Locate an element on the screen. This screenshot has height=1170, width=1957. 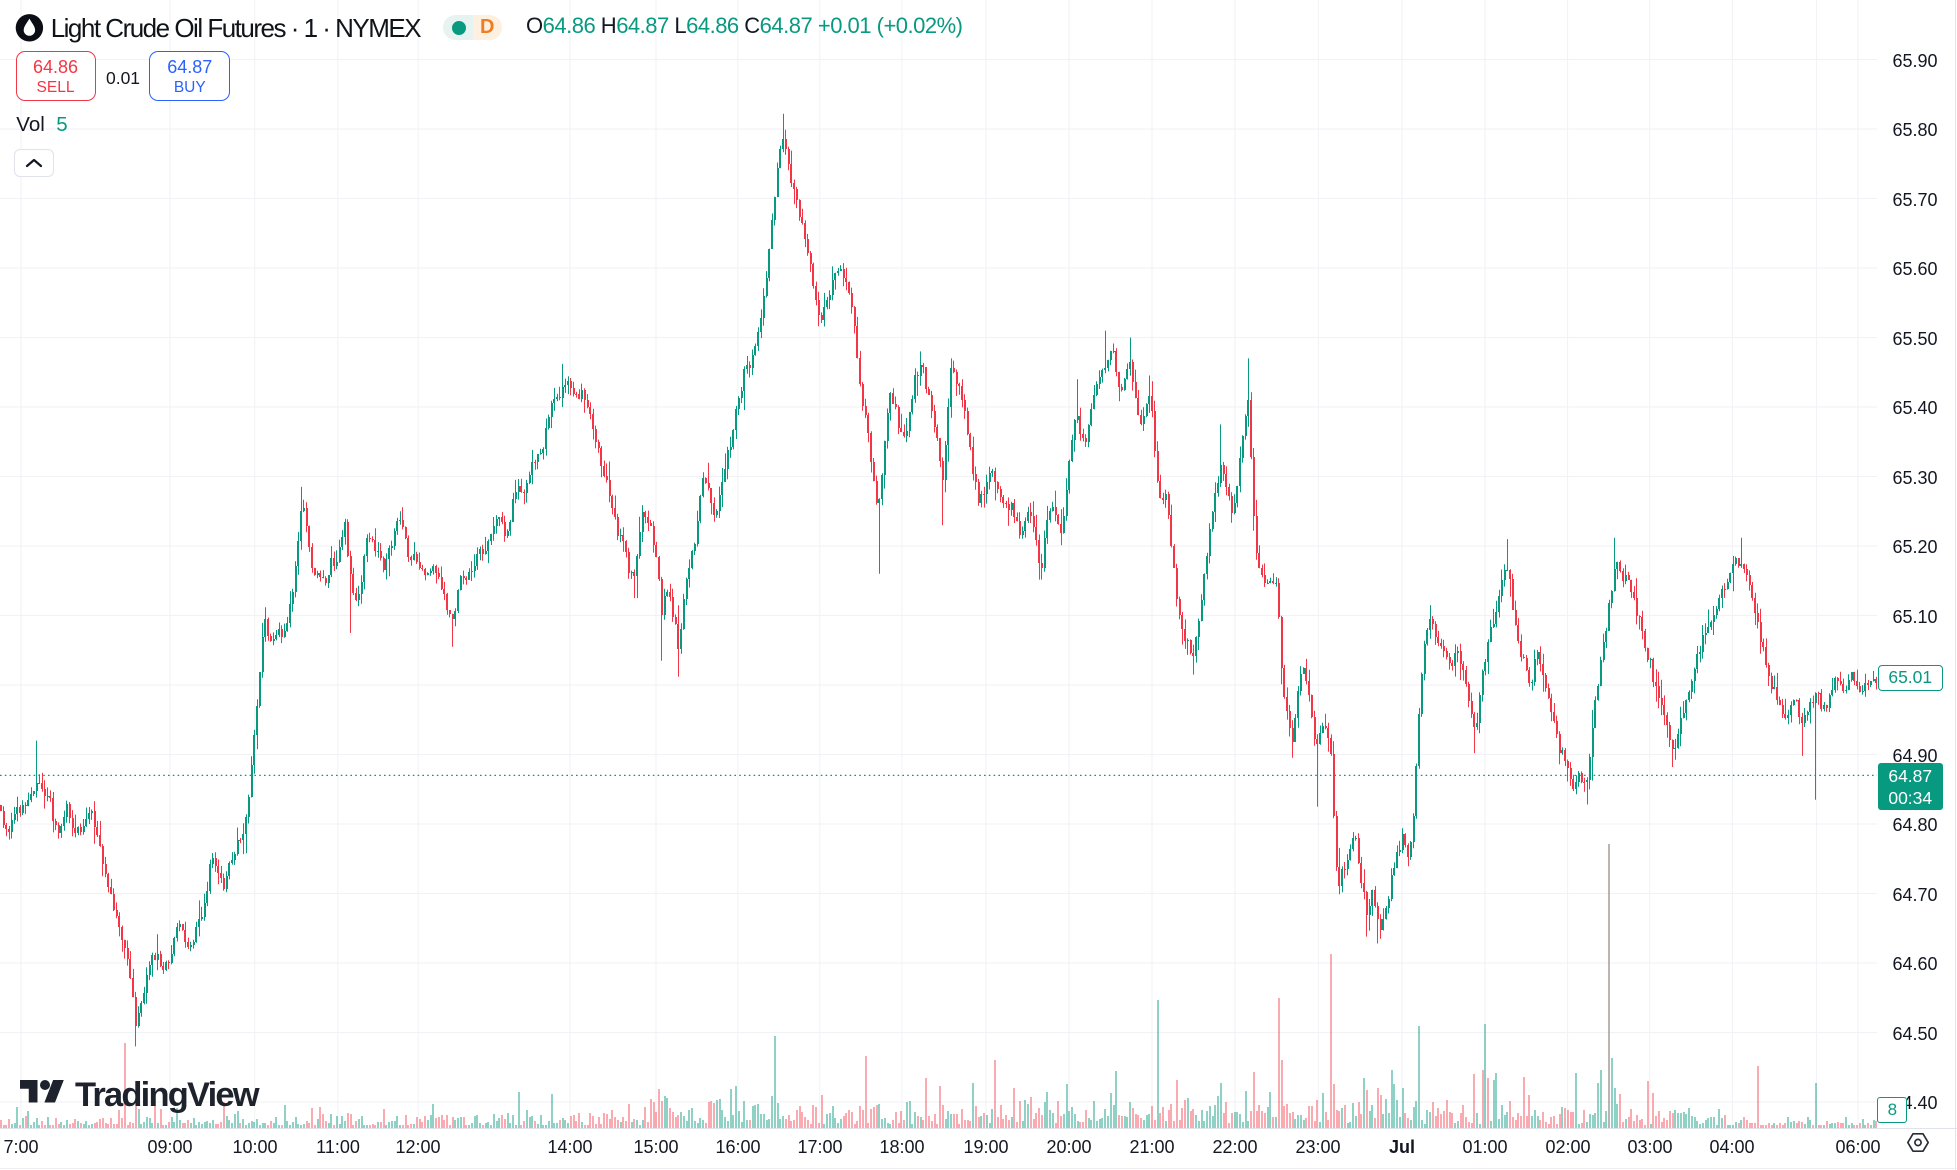
svg-text: TradingView is located at coordinates (167, 1095).